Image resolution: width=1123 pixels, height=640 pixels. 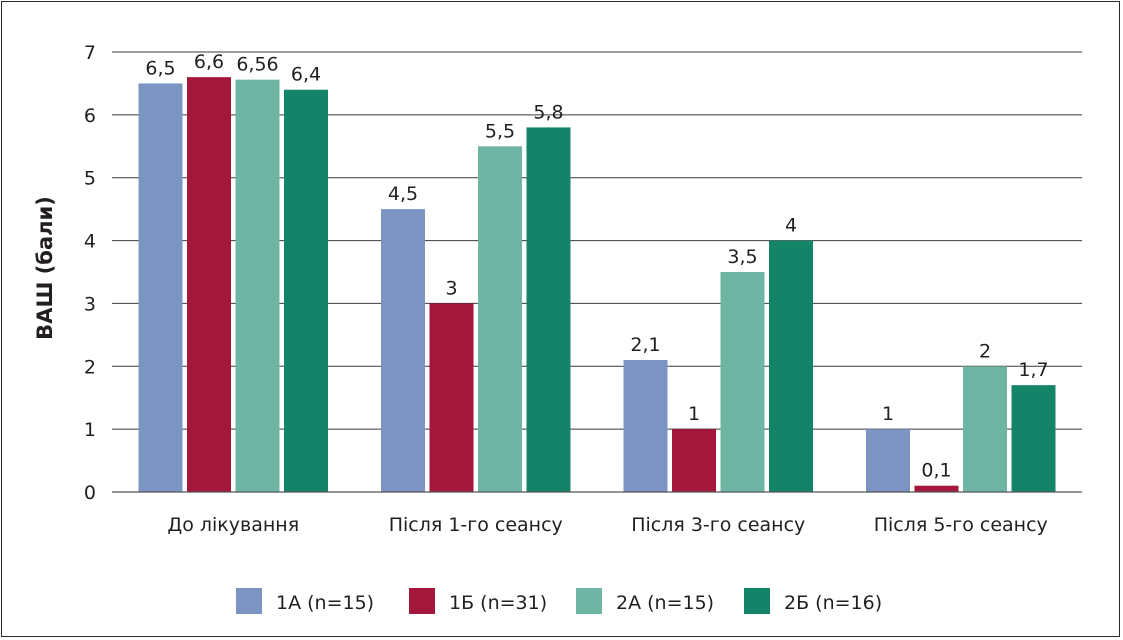 I want to click on x-category-label: До лікування, so click(x=233, y=525).